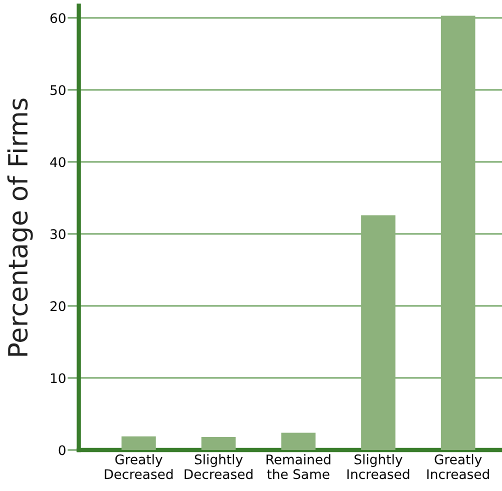 The image size is (502, 491). What do you see at coordinates (298, 467) in the screenshot?
I see `x-tick-label: Remained the Same` at bounding box center [298, 467].